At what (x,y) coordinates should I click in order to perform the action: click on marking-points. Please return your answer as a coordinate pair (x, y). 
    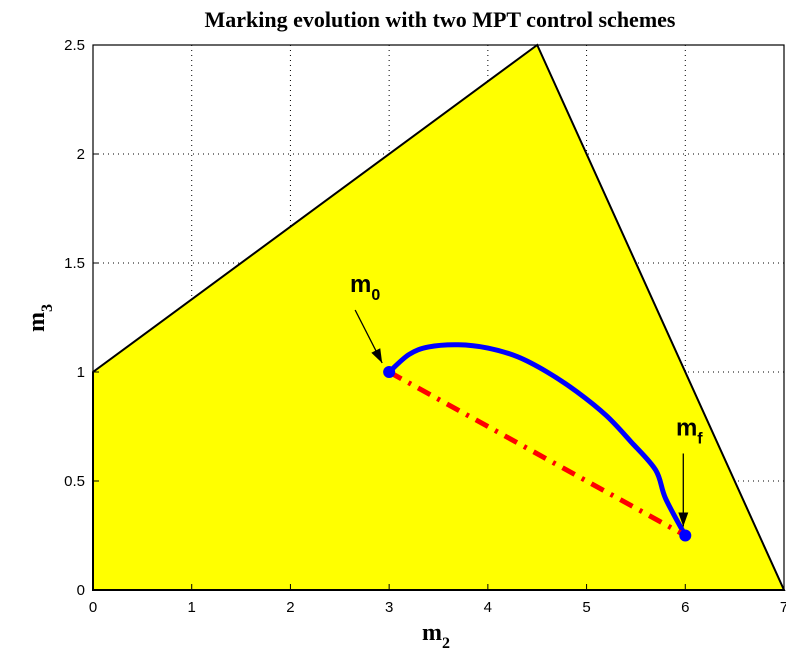
    Looking at the image, I should click on (537, 454).